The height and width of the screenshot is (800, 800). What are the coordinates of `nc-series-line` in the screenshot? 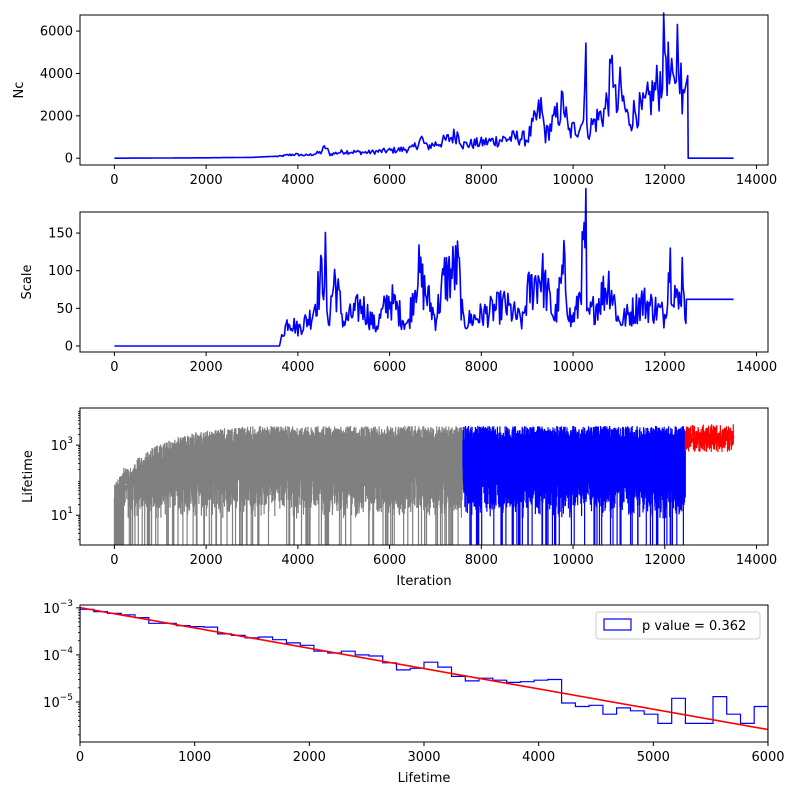 It's located at (424, 85).